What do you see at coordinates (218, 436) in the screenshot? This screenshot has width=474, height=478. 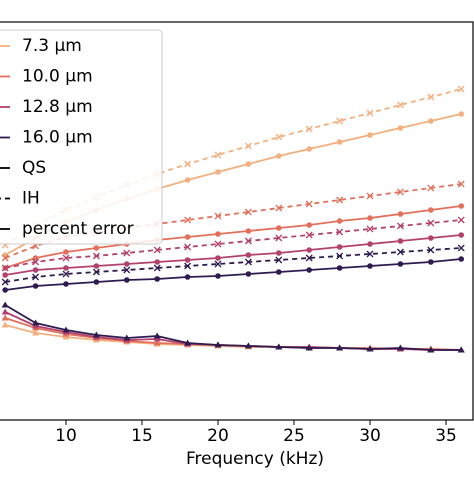 I see `x-tick-label: 20` at bounding box center [218, 436].